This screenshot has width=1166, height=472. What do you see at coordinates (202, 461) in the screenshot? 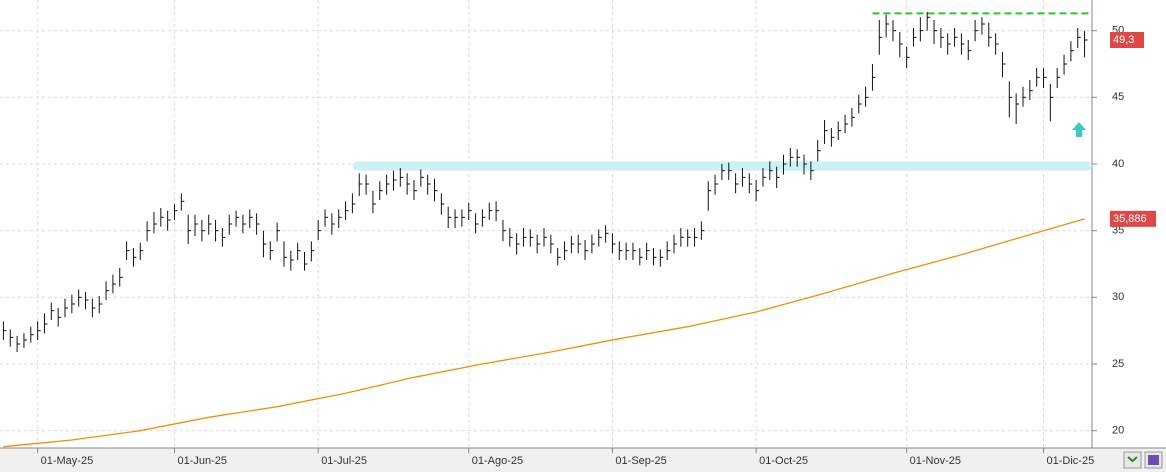
I see `x-tick-label: 01-Jun-25` at bounding box center [202, 461].